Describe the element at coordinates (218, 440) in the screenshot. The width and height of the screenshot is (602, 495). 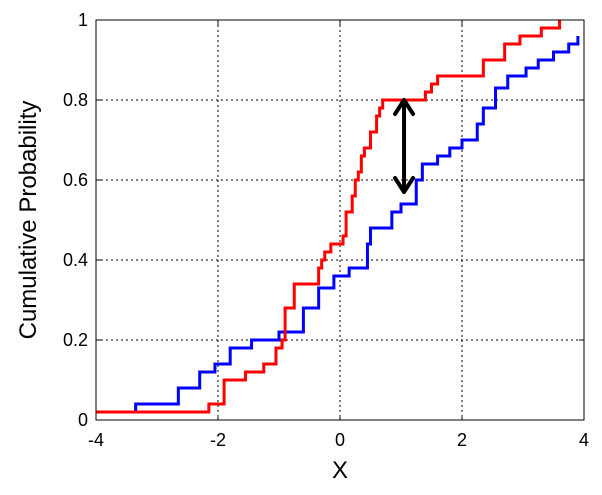
I see `x-tick-label: -2` at that location.